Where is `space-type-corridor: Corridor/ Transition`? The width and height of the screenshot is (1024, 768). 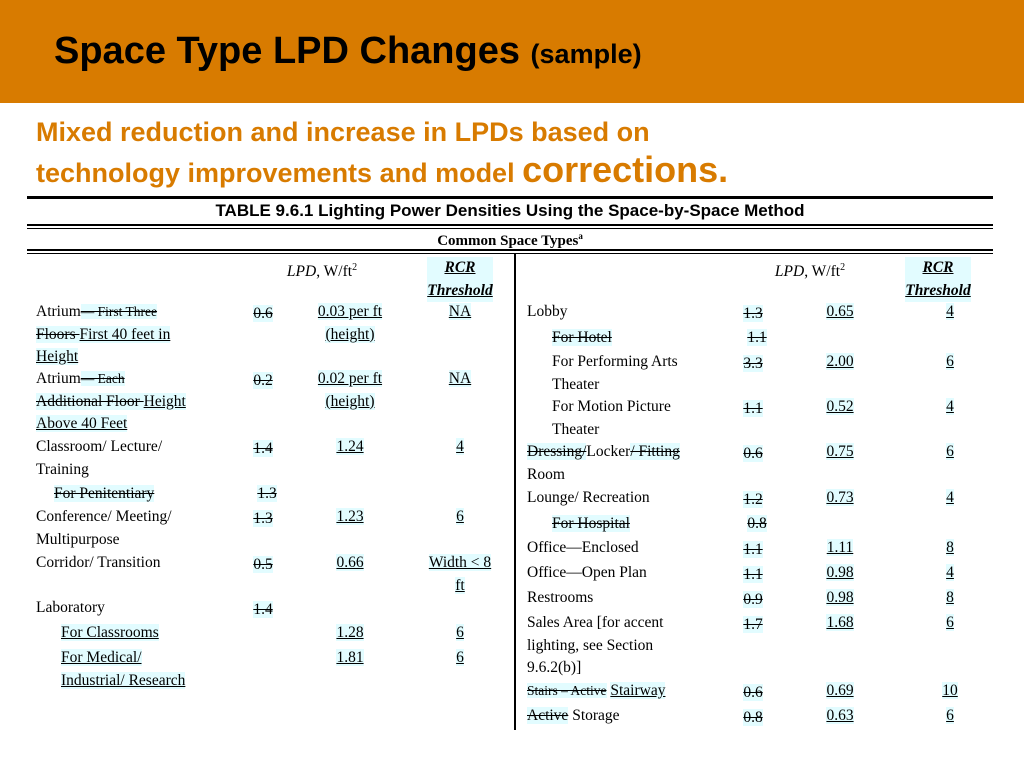
space-type-corridor: Corridor/ Transition is located at coordinates (98, 563).